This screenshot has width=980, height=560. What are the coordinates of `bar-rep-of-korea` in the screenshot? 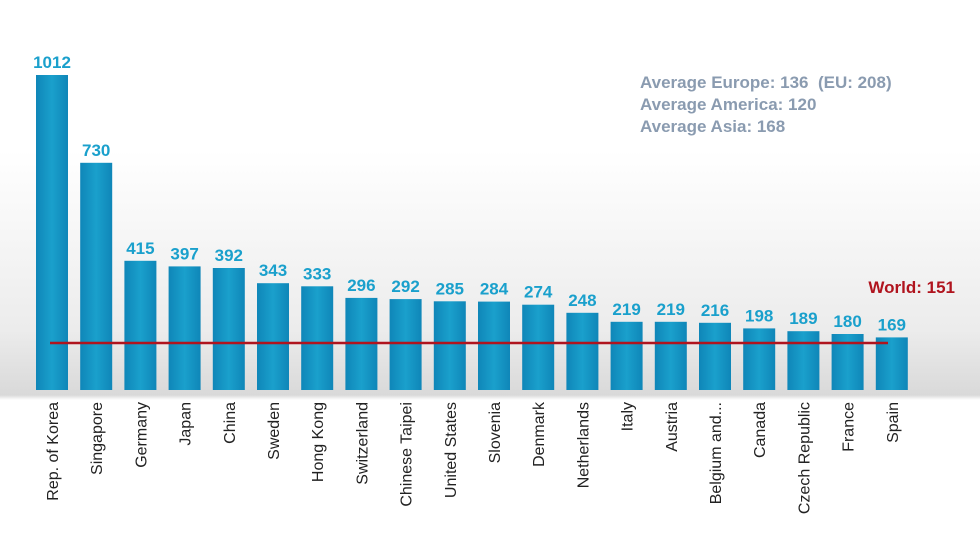 It's located at (52, 232).